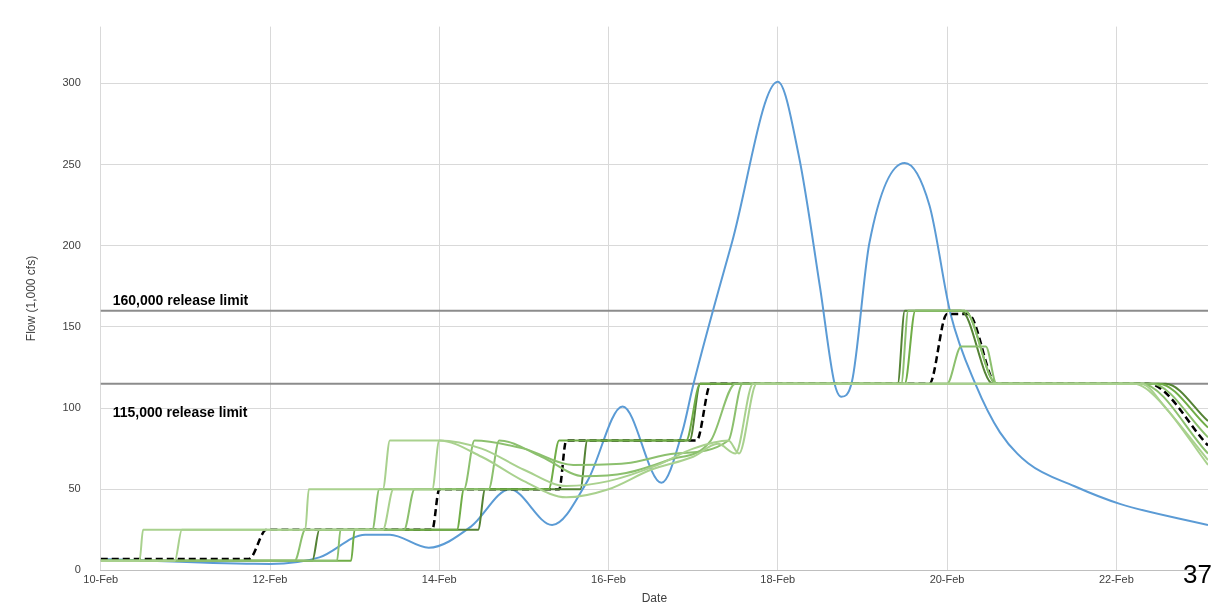  Describe the element at coordinates (608, 579) in the screenshot. I see `x-tick-label: 16-Feb` at that location.